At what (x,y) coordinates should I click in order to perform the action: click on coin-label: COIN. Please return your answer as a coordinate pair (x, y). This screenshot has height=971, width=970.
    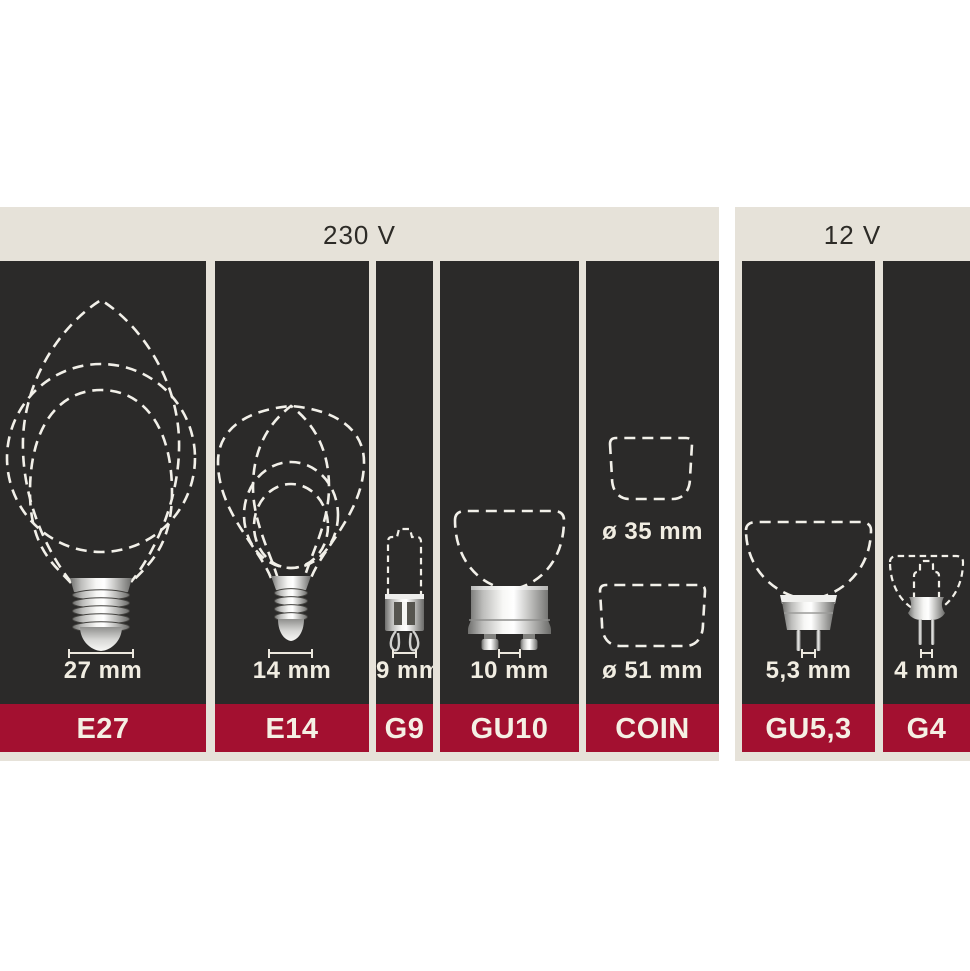
    Looking at the image, I should click on (652, 729).